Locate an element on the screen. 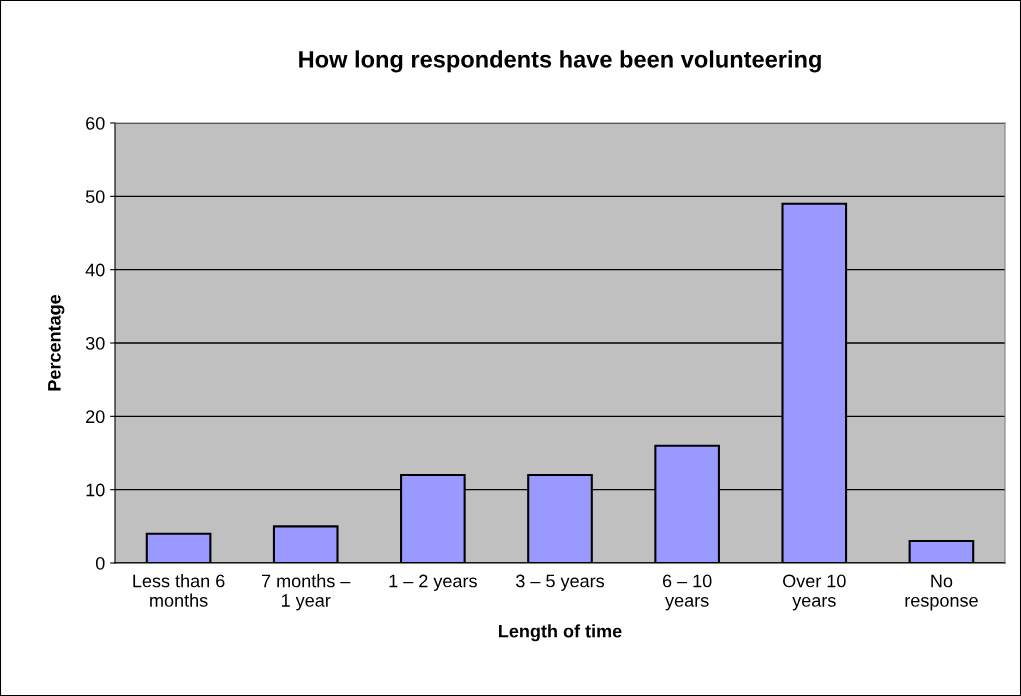  y-tick-label: 0 is located at coordinates (100, 563).